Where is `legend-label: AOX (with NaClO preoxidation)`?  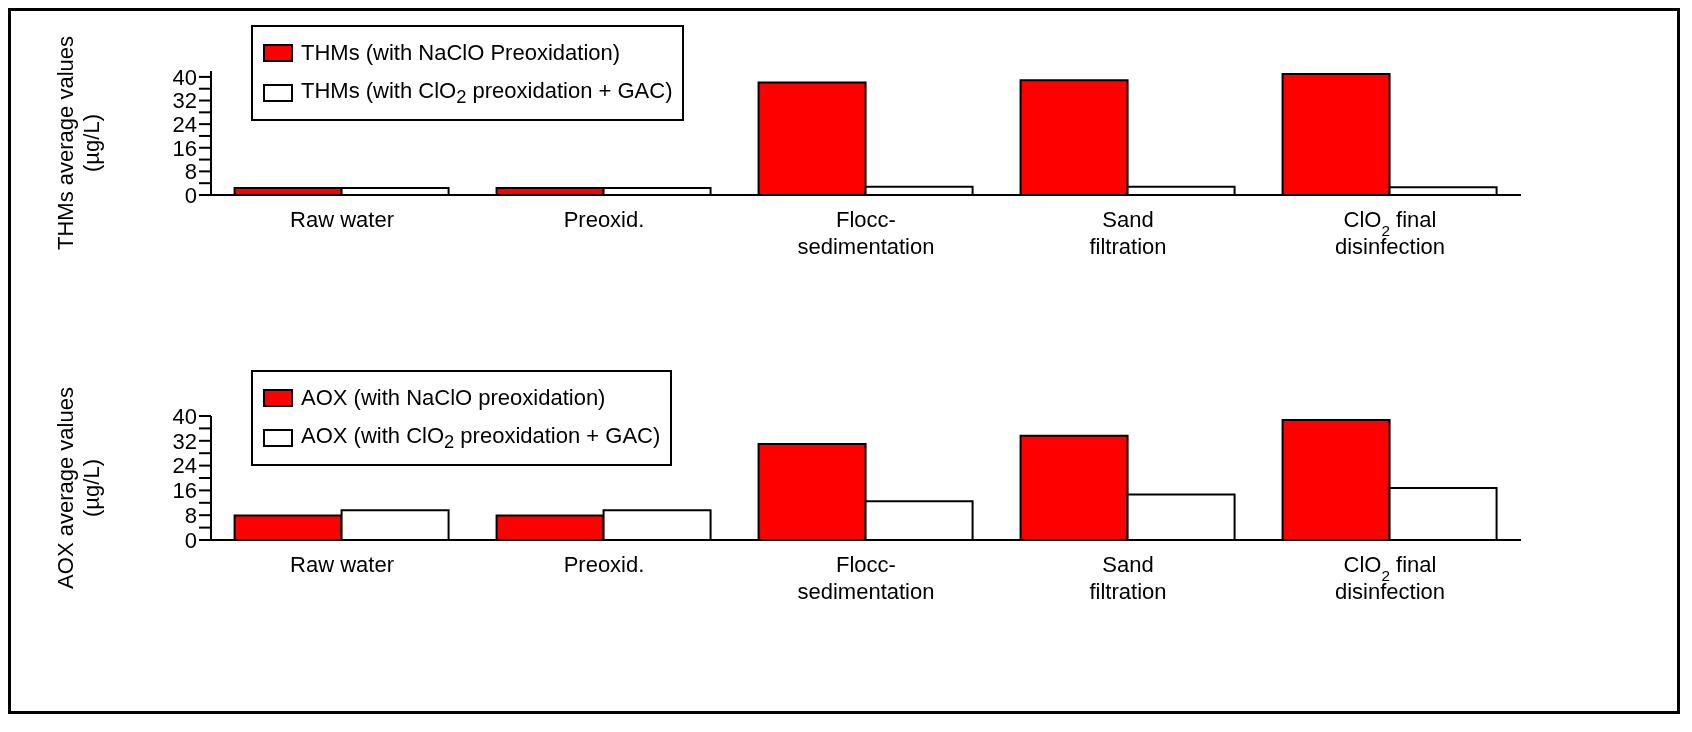 legend-label: AOX (with NaClO preoxidation) is located at coordinates (453, 398).